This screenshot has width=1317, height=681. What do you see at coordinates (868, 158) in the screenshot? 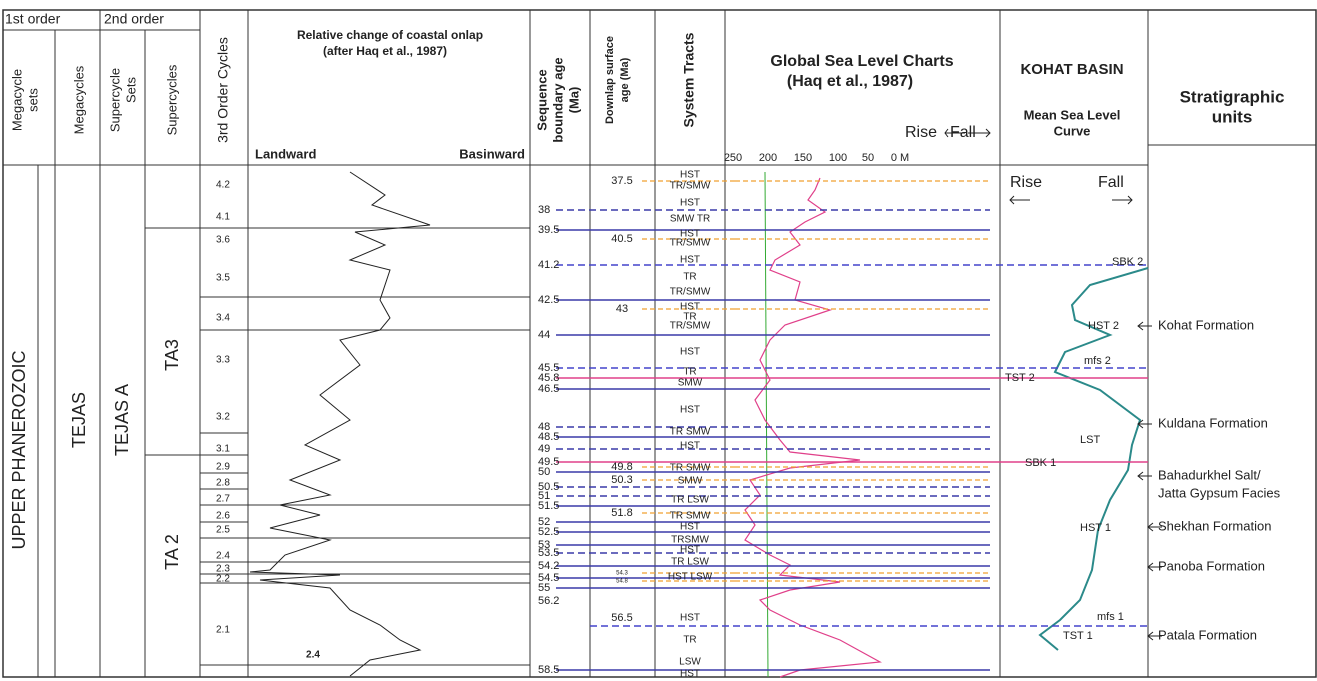
I see `scale-tick: 50` at bounding box center [868, 158].